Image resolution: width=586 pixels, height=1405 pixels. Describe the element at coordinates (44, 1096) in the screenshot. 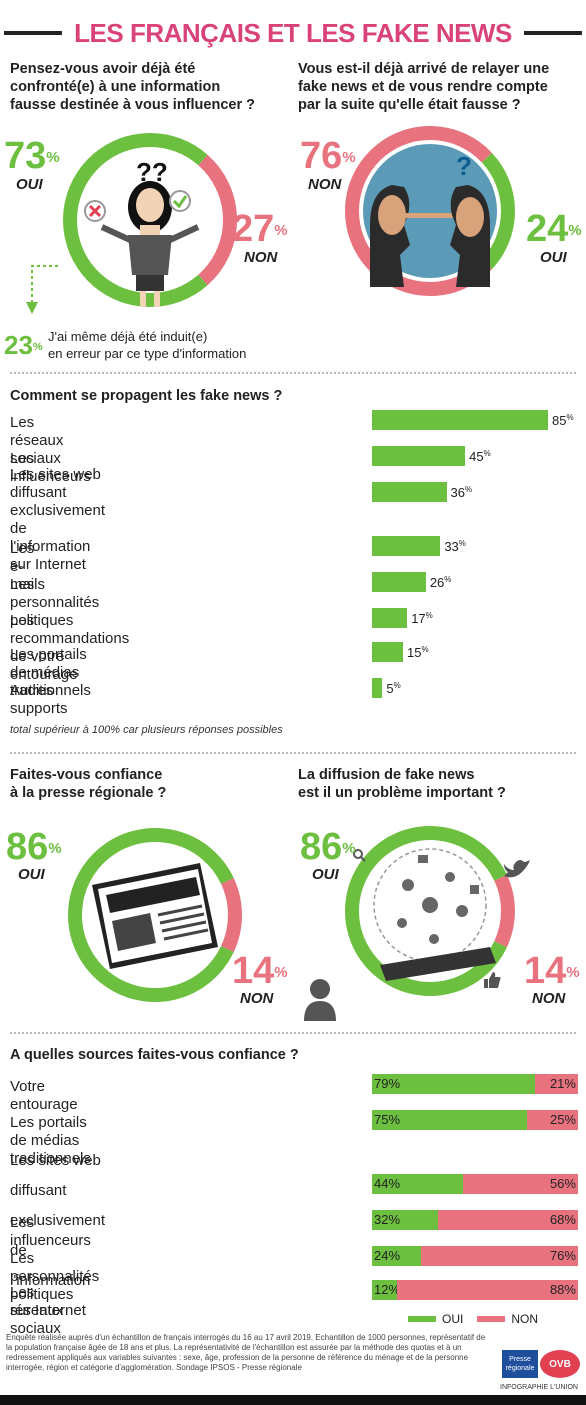

I see `trust-label: Votre entourage` at that location.